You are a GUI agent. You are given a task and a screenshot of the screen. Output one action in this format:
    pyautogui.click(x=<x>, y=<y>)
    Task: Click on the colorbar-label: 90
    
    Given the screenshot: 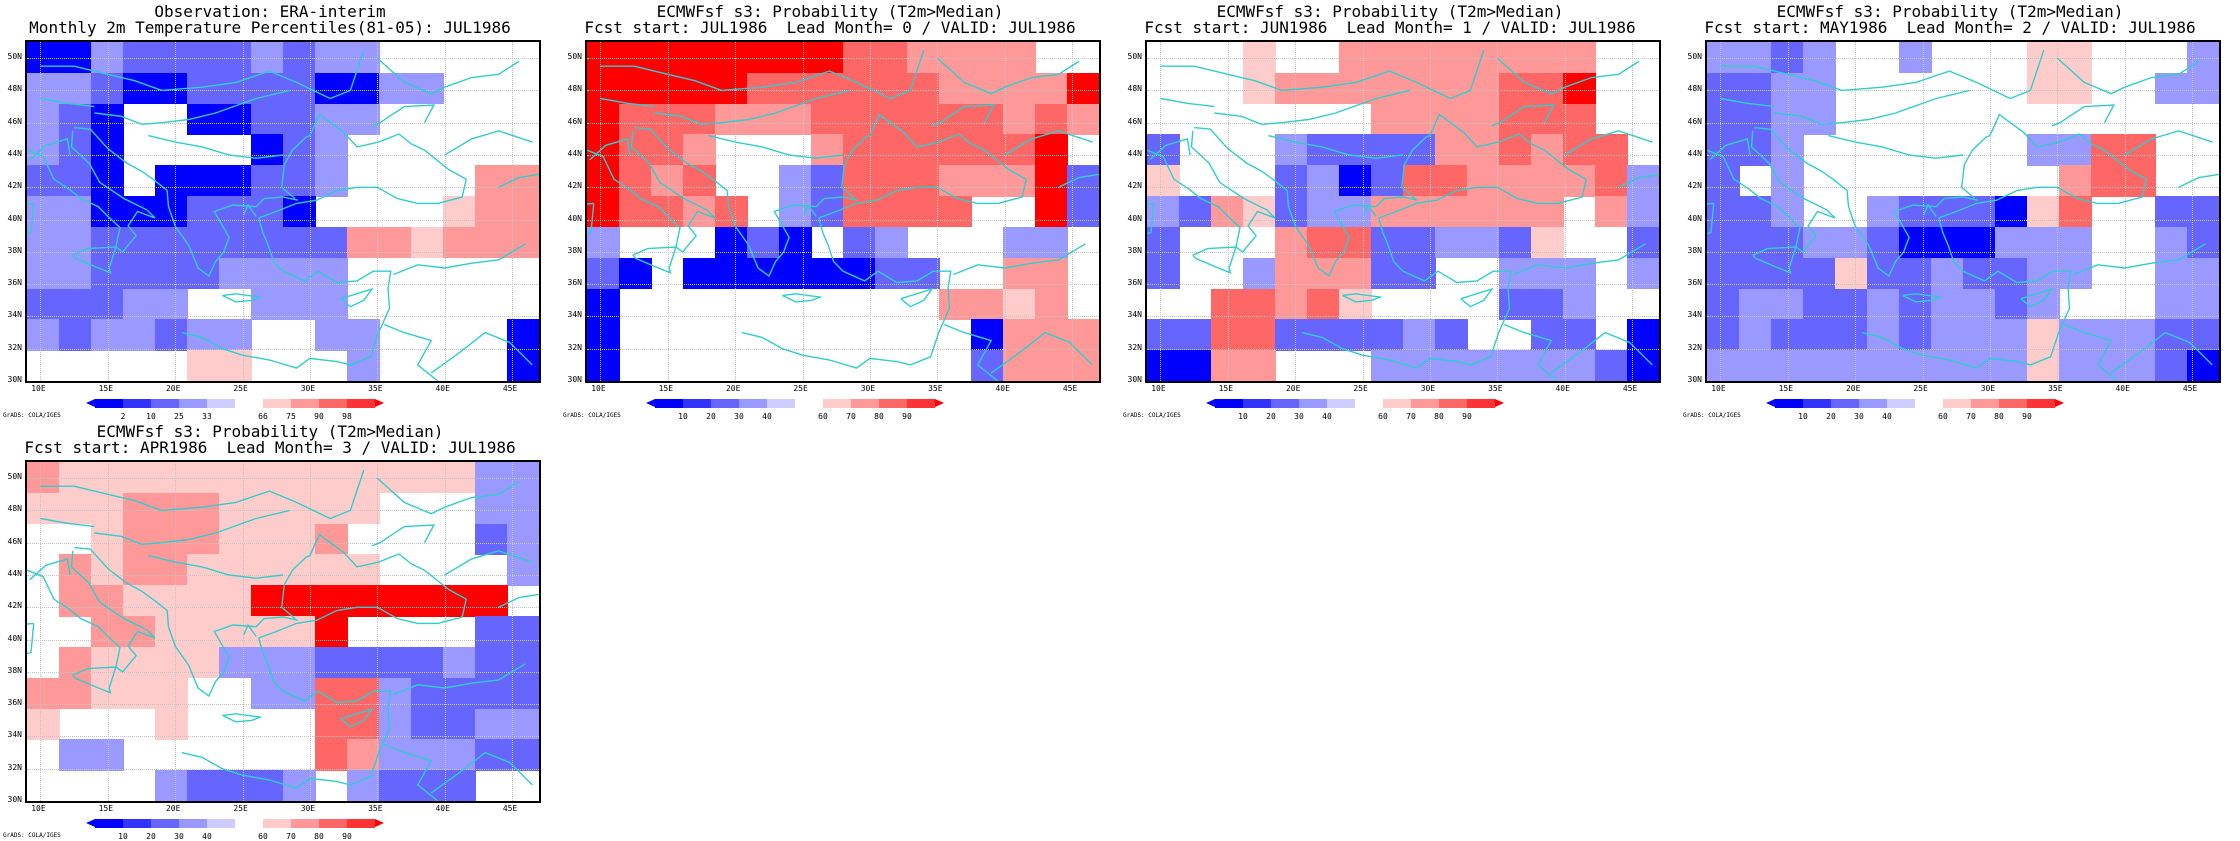 What is the action you would take?
    pyautogui.click(x=319, y=416)
    